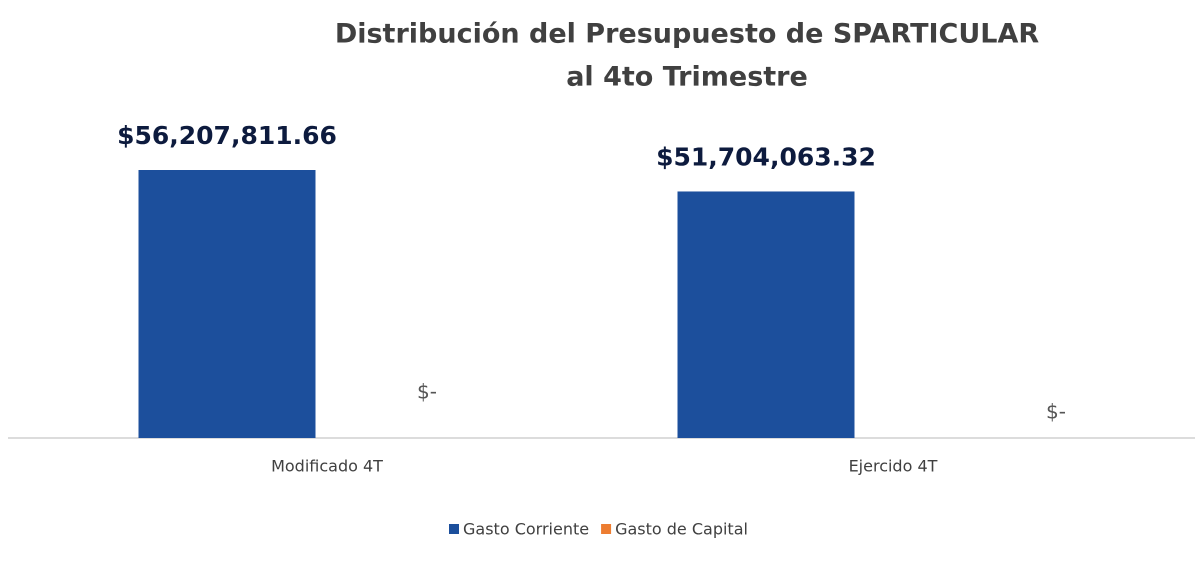 Image resolution: width=1204 pixels, height=576 pixels. What do you see at coordinates (227, 135) in the screenshot?
I see `data-label: $56,207,811.66` at bounding box center [227, 135].